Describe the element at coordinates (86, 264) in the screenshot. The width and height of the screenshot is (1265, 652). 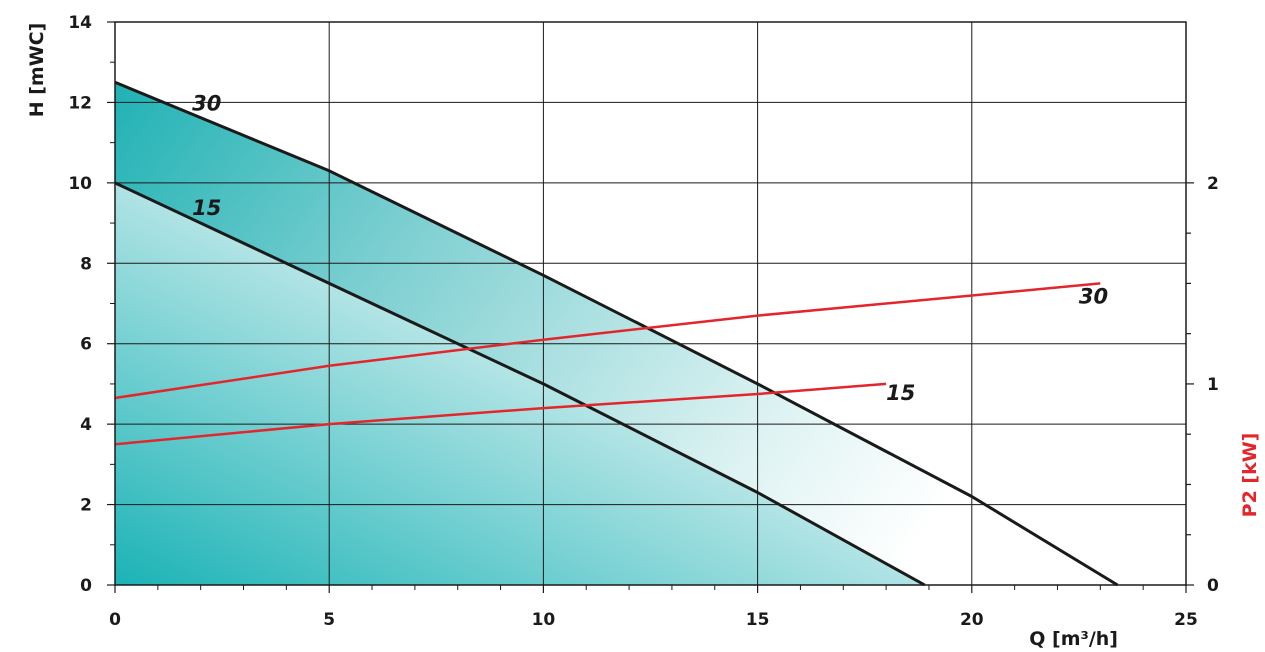
I see `y-tick-label: 8` at that location.